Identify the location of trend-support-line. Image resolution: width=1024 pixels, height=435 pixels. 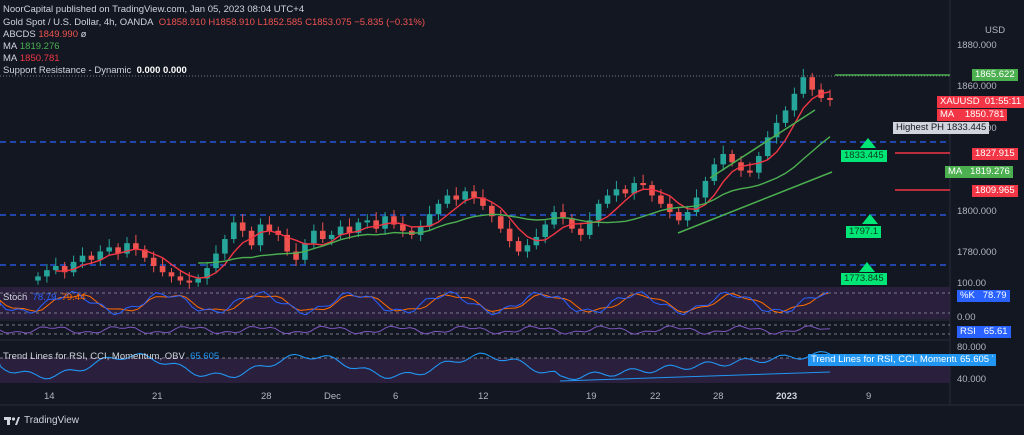
(695, 376).